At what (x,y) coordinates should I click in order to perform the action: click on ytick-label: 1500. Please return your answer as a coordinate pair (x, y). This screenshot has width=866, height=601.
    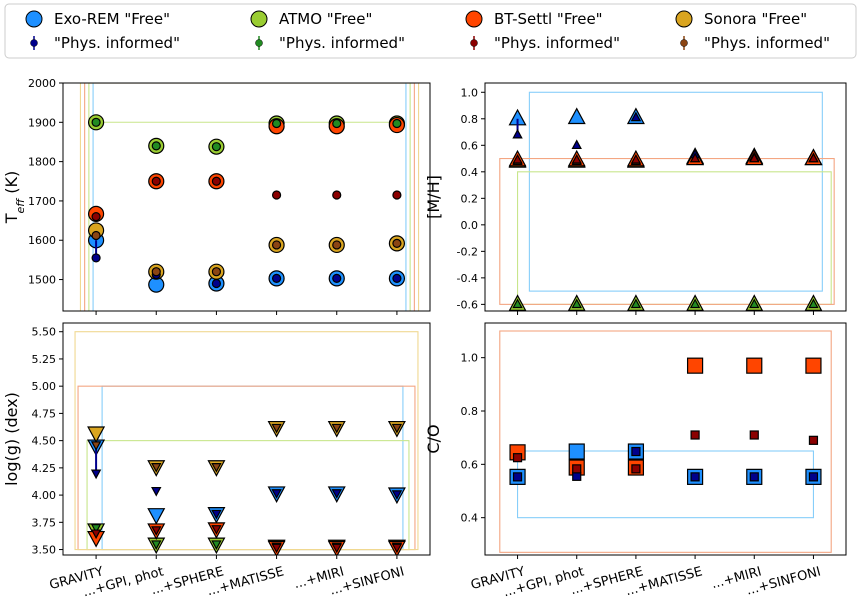
    Looking at the image, I should click on (42, 280).